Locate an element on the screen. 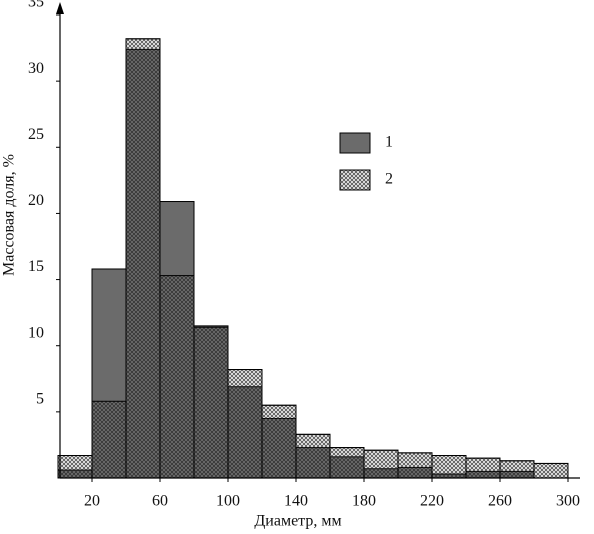 This screenshot has height=534, width=594. y-tick-label: 30 is located at coordinates (36, 68).